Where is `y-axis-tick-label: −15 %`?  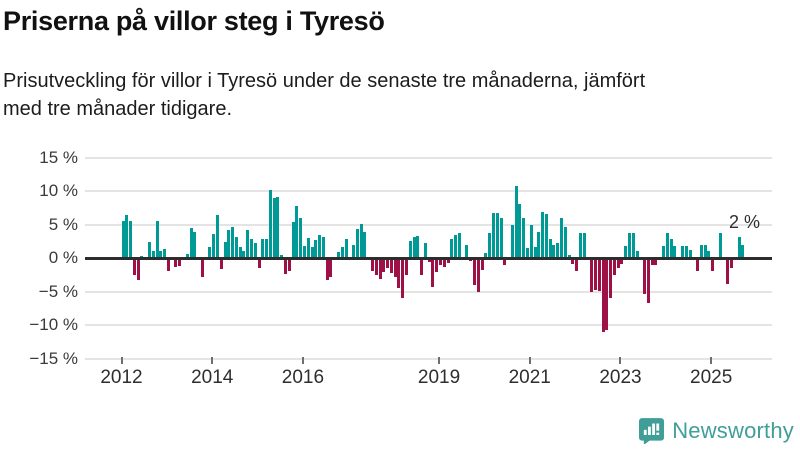
y-axis-tick-label: −15 % is located at coordinates (53, 358).